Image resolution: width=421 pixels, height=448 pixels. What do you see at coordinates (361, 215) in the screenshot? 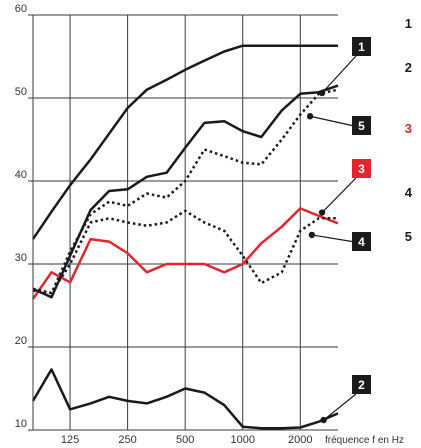
I see `callout-badges: 1 5 3 4 2` at bounding box center [361, 215].